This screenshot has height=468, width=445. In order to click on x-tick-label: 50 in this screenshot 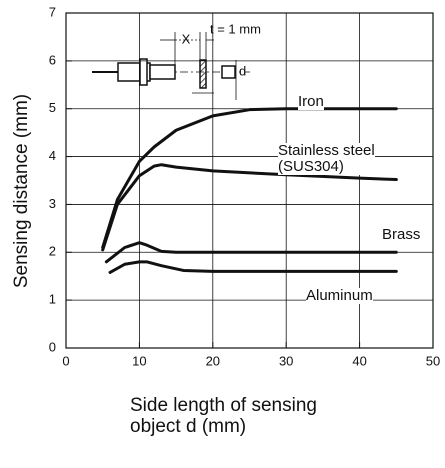, I will do `click(433, 360)`.